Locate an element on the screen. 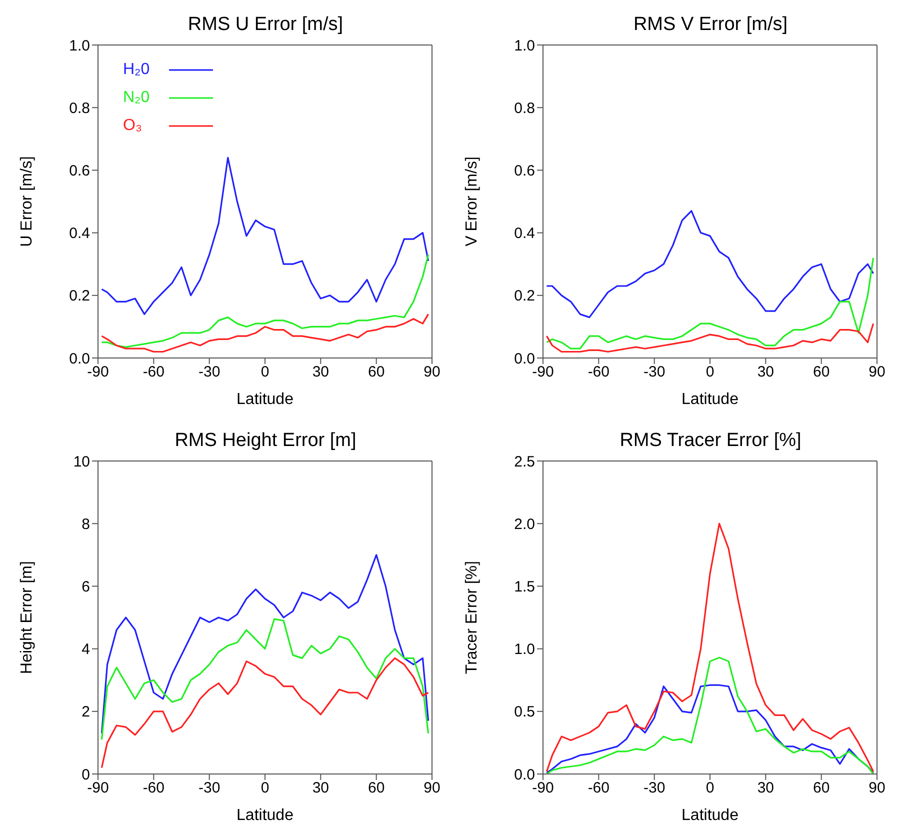  y-tick-label: 10 is located at coordinates (81, 461).